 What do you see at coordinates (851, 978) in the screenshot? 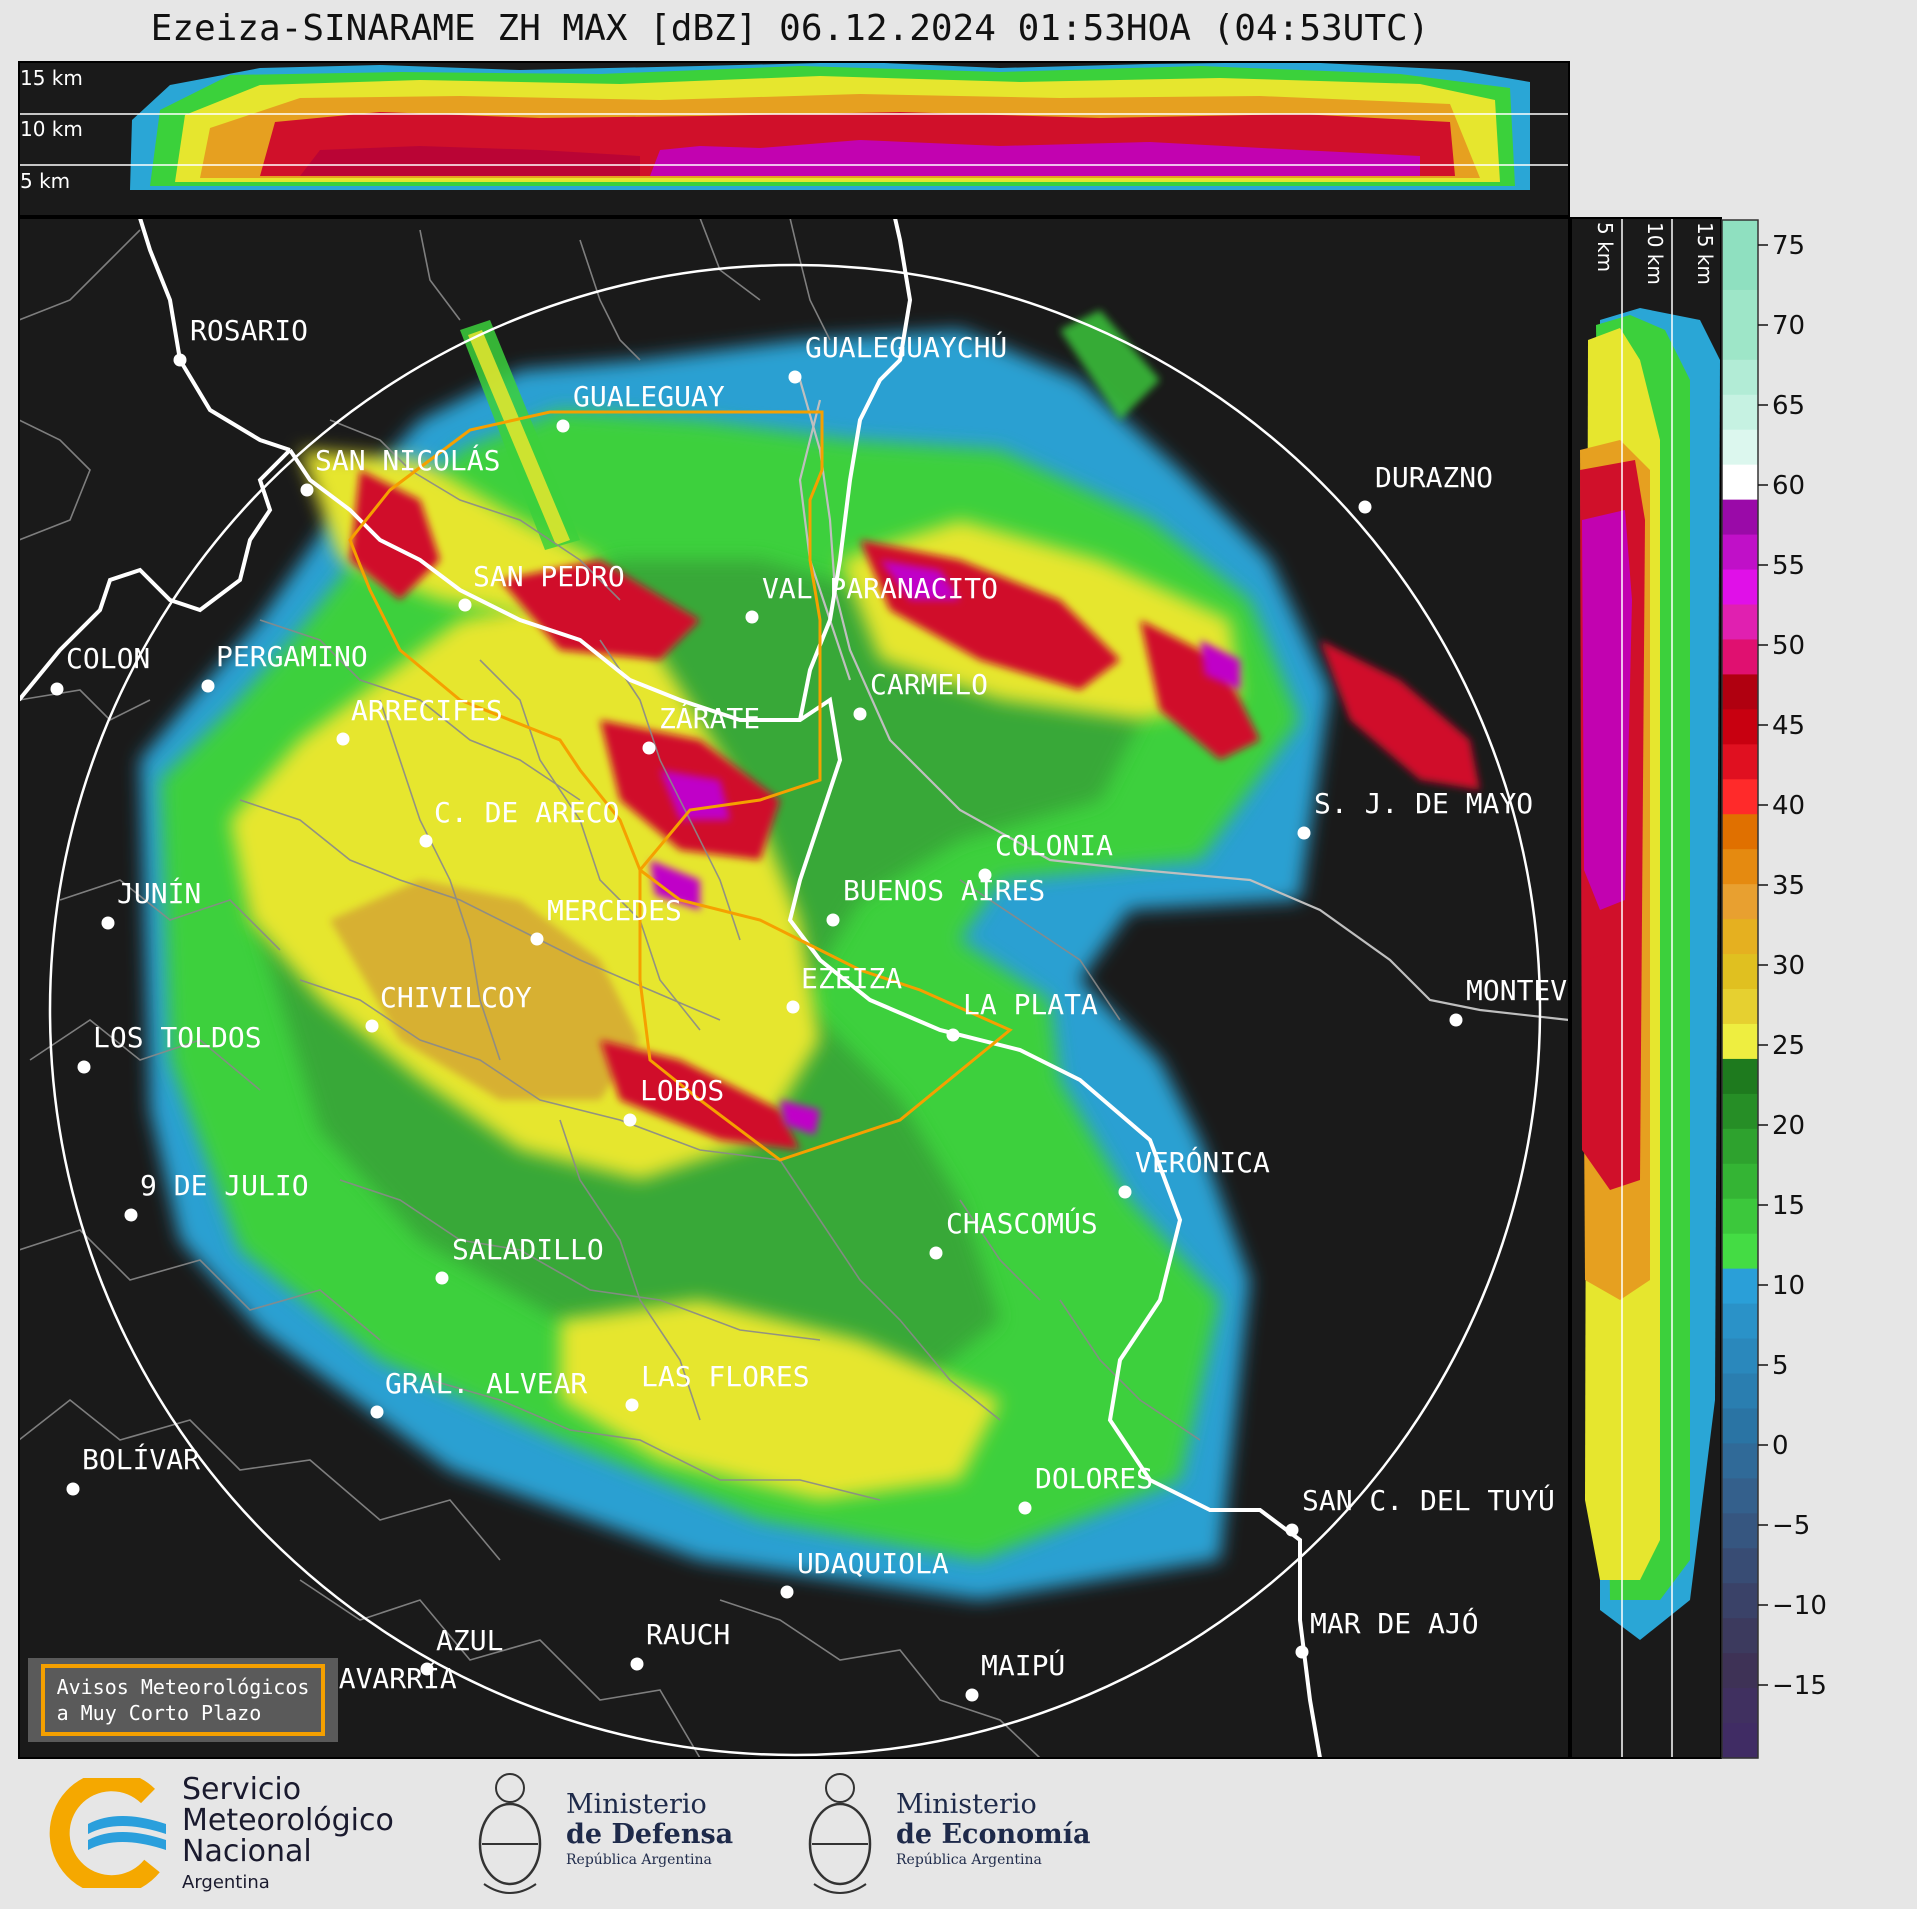
I see `city-label: EZEIZA` at bounding box center [851, 978].